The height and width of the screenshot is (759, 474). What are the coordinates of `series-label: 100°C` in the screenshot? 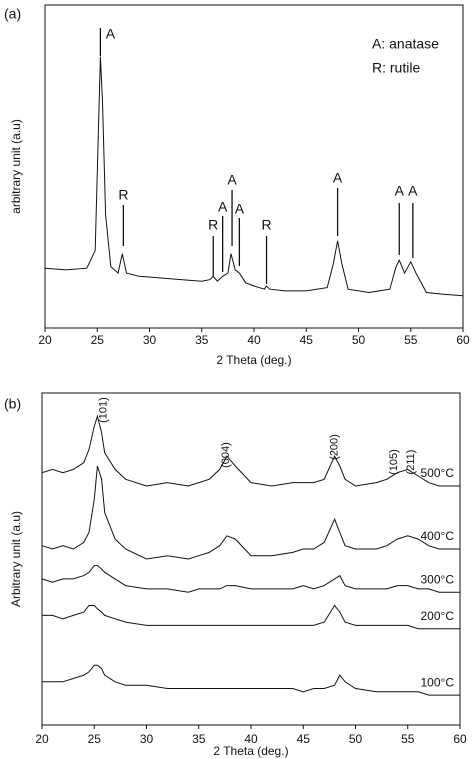 It's located at (438, 682).